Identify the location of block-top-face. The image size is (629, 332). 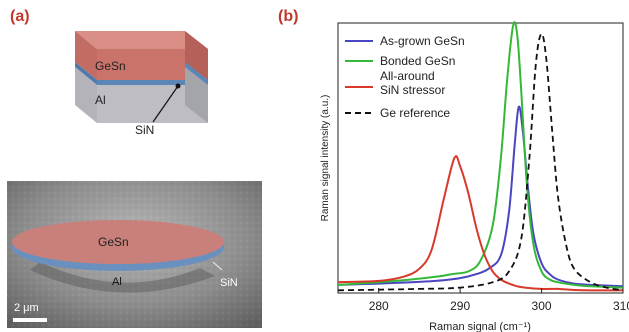
(141, 40).